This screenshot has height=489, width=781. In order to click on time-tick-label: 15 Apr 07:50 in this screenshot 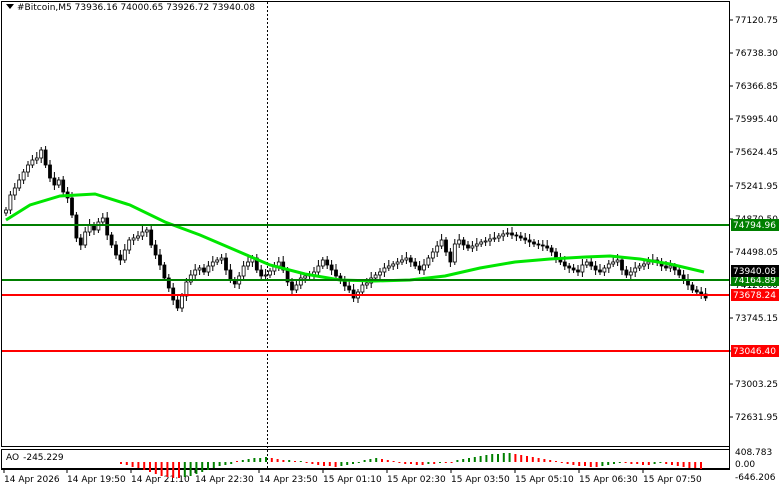, I will do `click(672, 480)`.